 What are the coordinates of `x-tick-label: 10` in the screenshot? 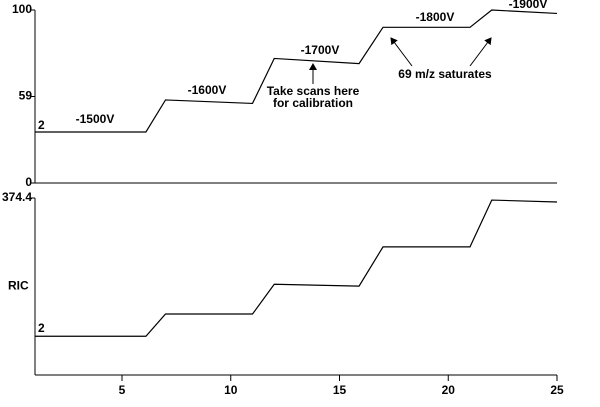 It's located at (231, 390).